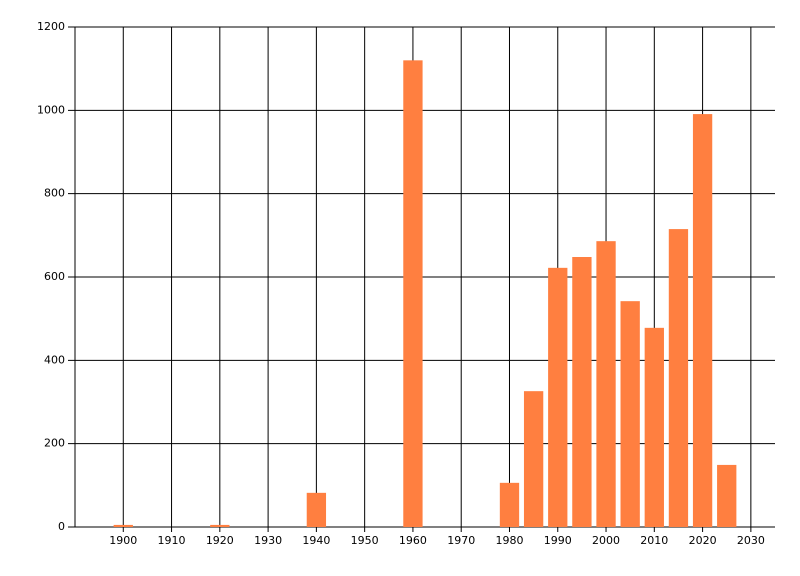 This screenshot has width=800, height=576. I want to click on x-tick-label: 2030, so click(751, 540).